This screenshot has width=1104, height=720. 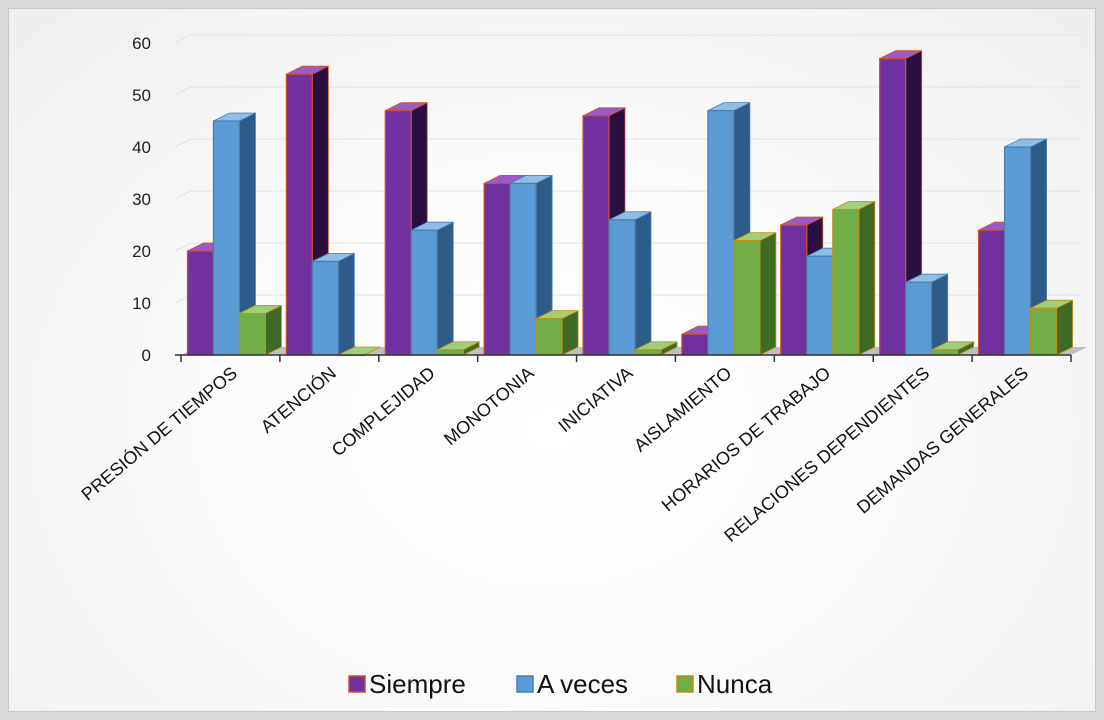 I want to click on y-tick-label: 10, so click(x=141, y=303).